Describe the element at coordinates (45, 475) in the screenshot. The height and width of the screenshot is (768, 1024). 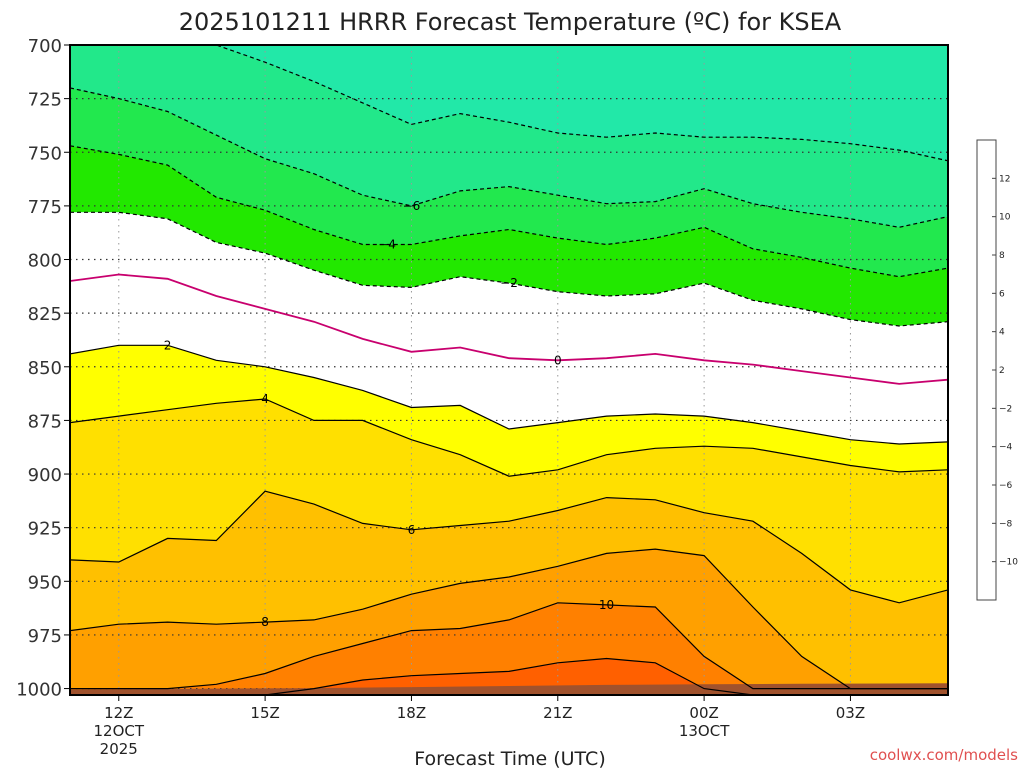
I see `y-tick-label-900: 900` at that location.